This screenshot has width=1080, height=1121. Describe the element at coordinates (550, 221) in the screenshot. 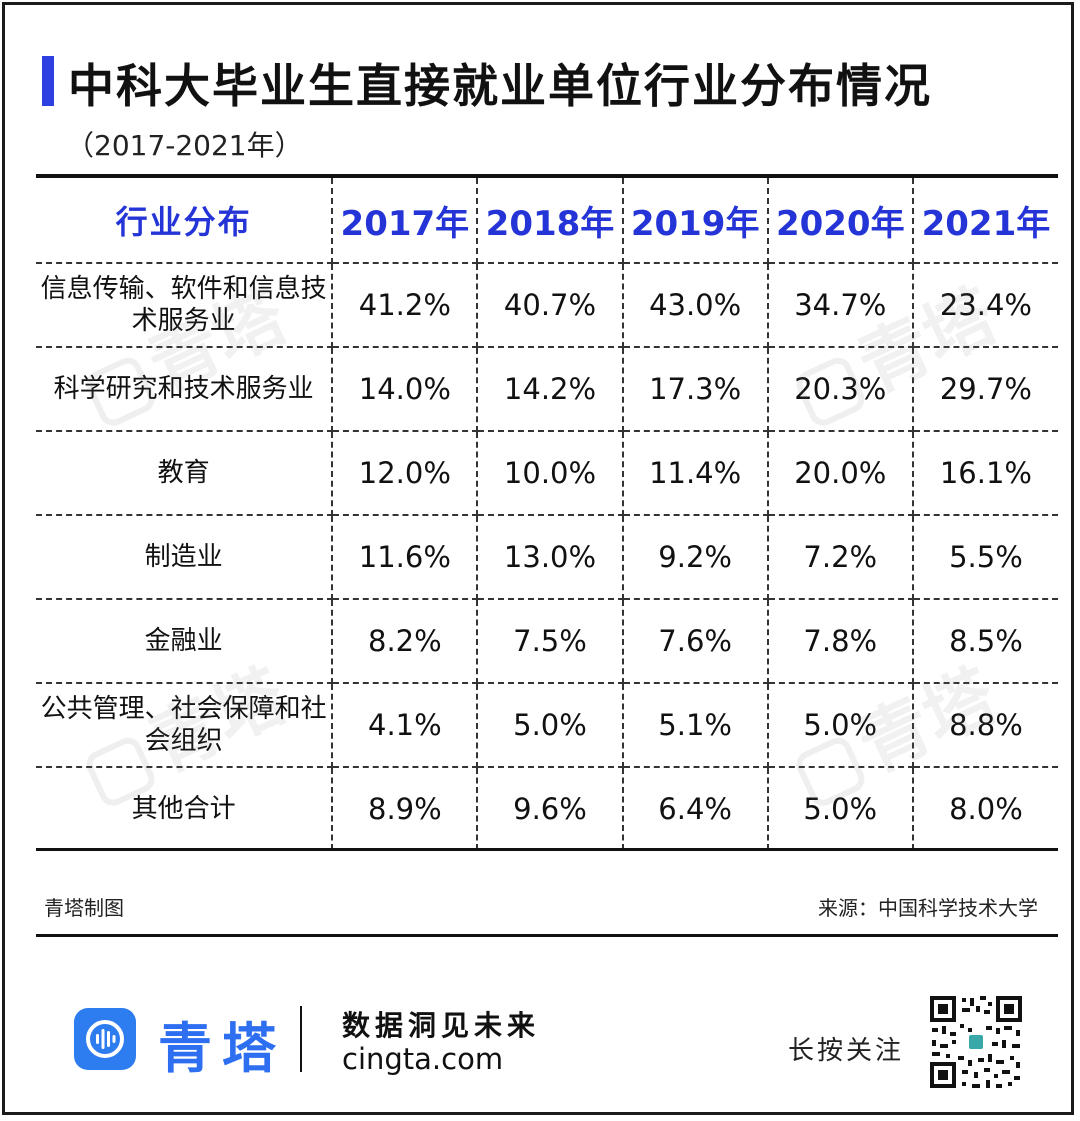

I see `header-year: 2018年` at that location.